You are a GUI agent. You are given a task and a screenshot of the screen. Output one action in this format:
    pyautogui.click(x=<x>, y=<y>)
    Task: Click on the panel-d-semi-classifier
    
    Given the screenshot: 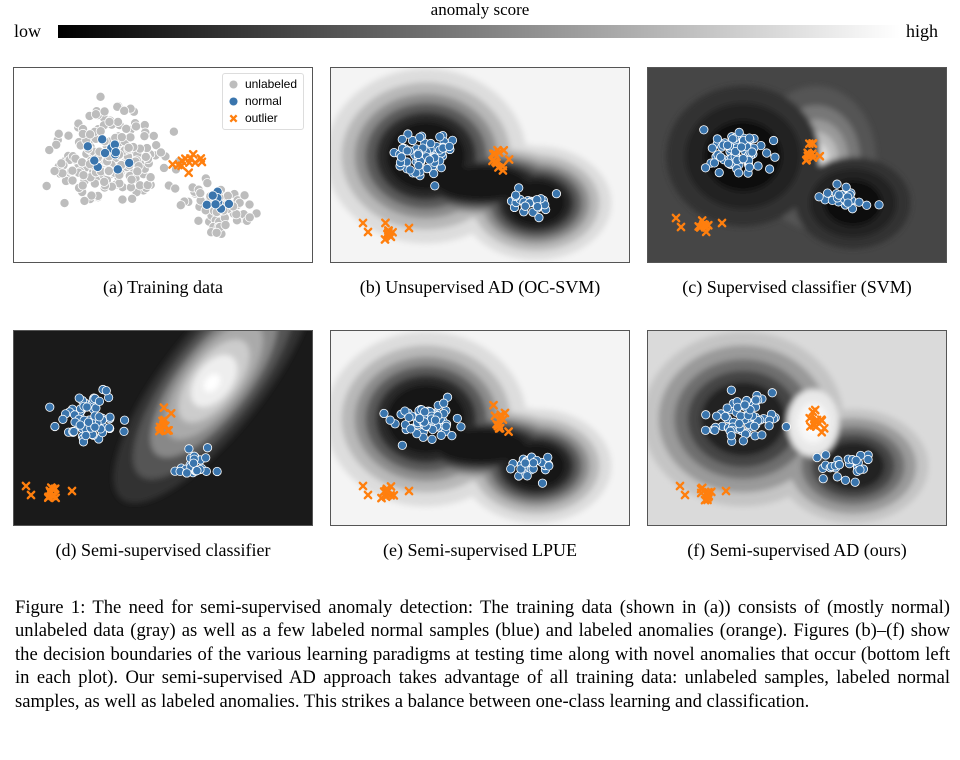 What is the action you would take?
    pyautogui.click(x=163, y=428)
    